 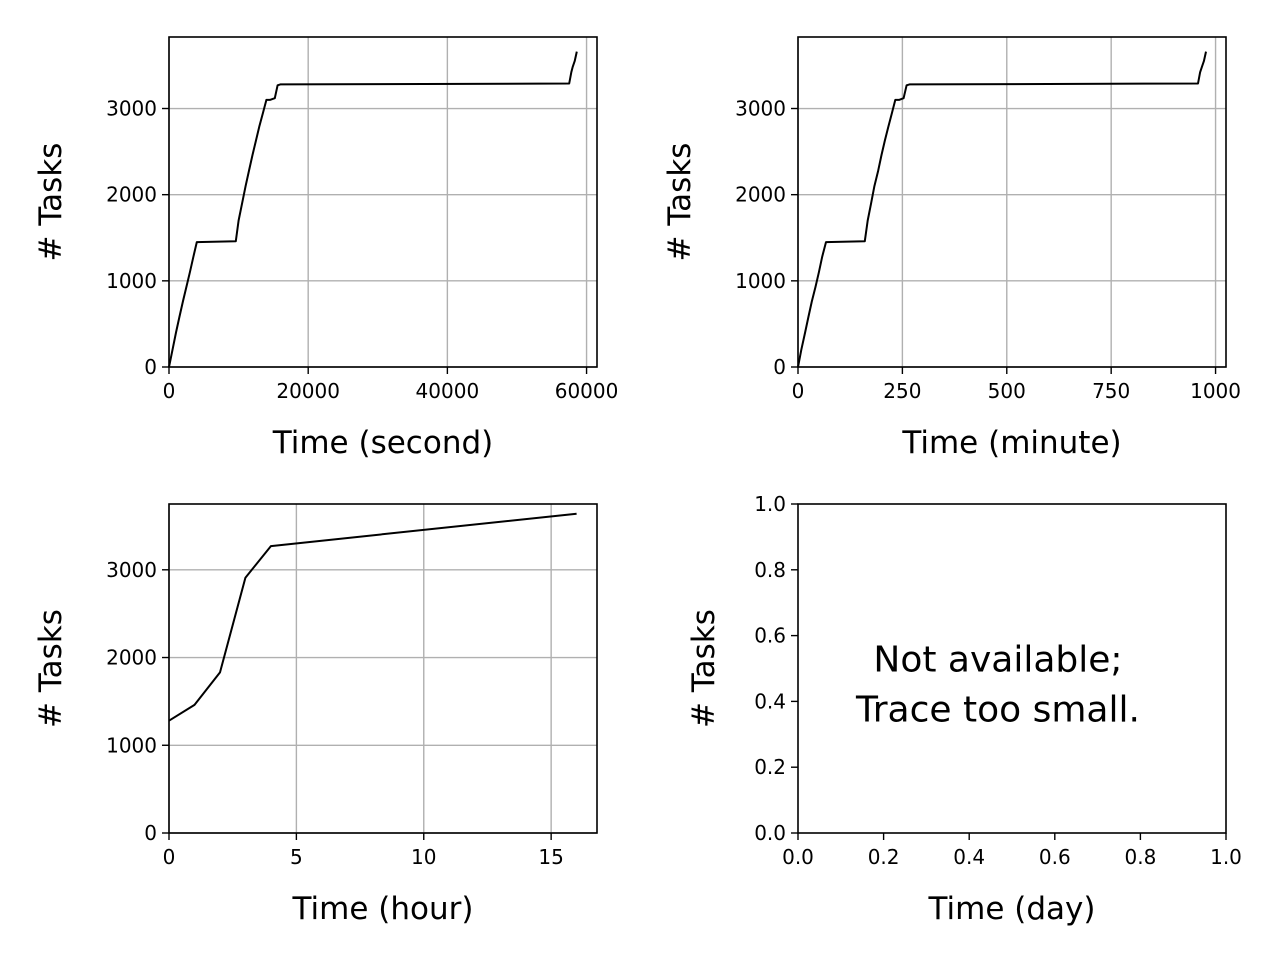 What do you see at coordinates (131, 195) in the screenshot?
I see `chart-0-ytick-label-2: 2000` at bounding box center [131, 195].